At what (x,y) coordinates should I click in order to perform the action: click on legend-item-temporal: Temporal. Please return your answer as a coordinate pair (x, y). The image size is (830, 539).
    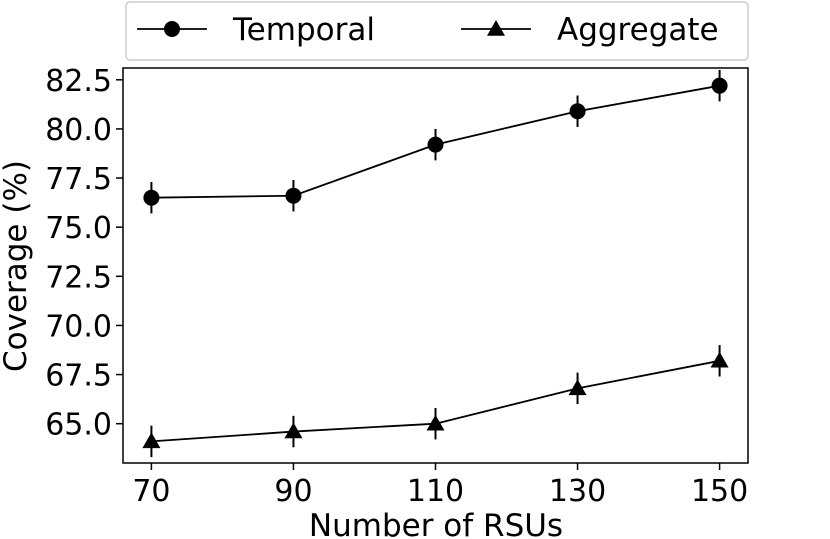
    Looking at the image, I should click on (256, 30).